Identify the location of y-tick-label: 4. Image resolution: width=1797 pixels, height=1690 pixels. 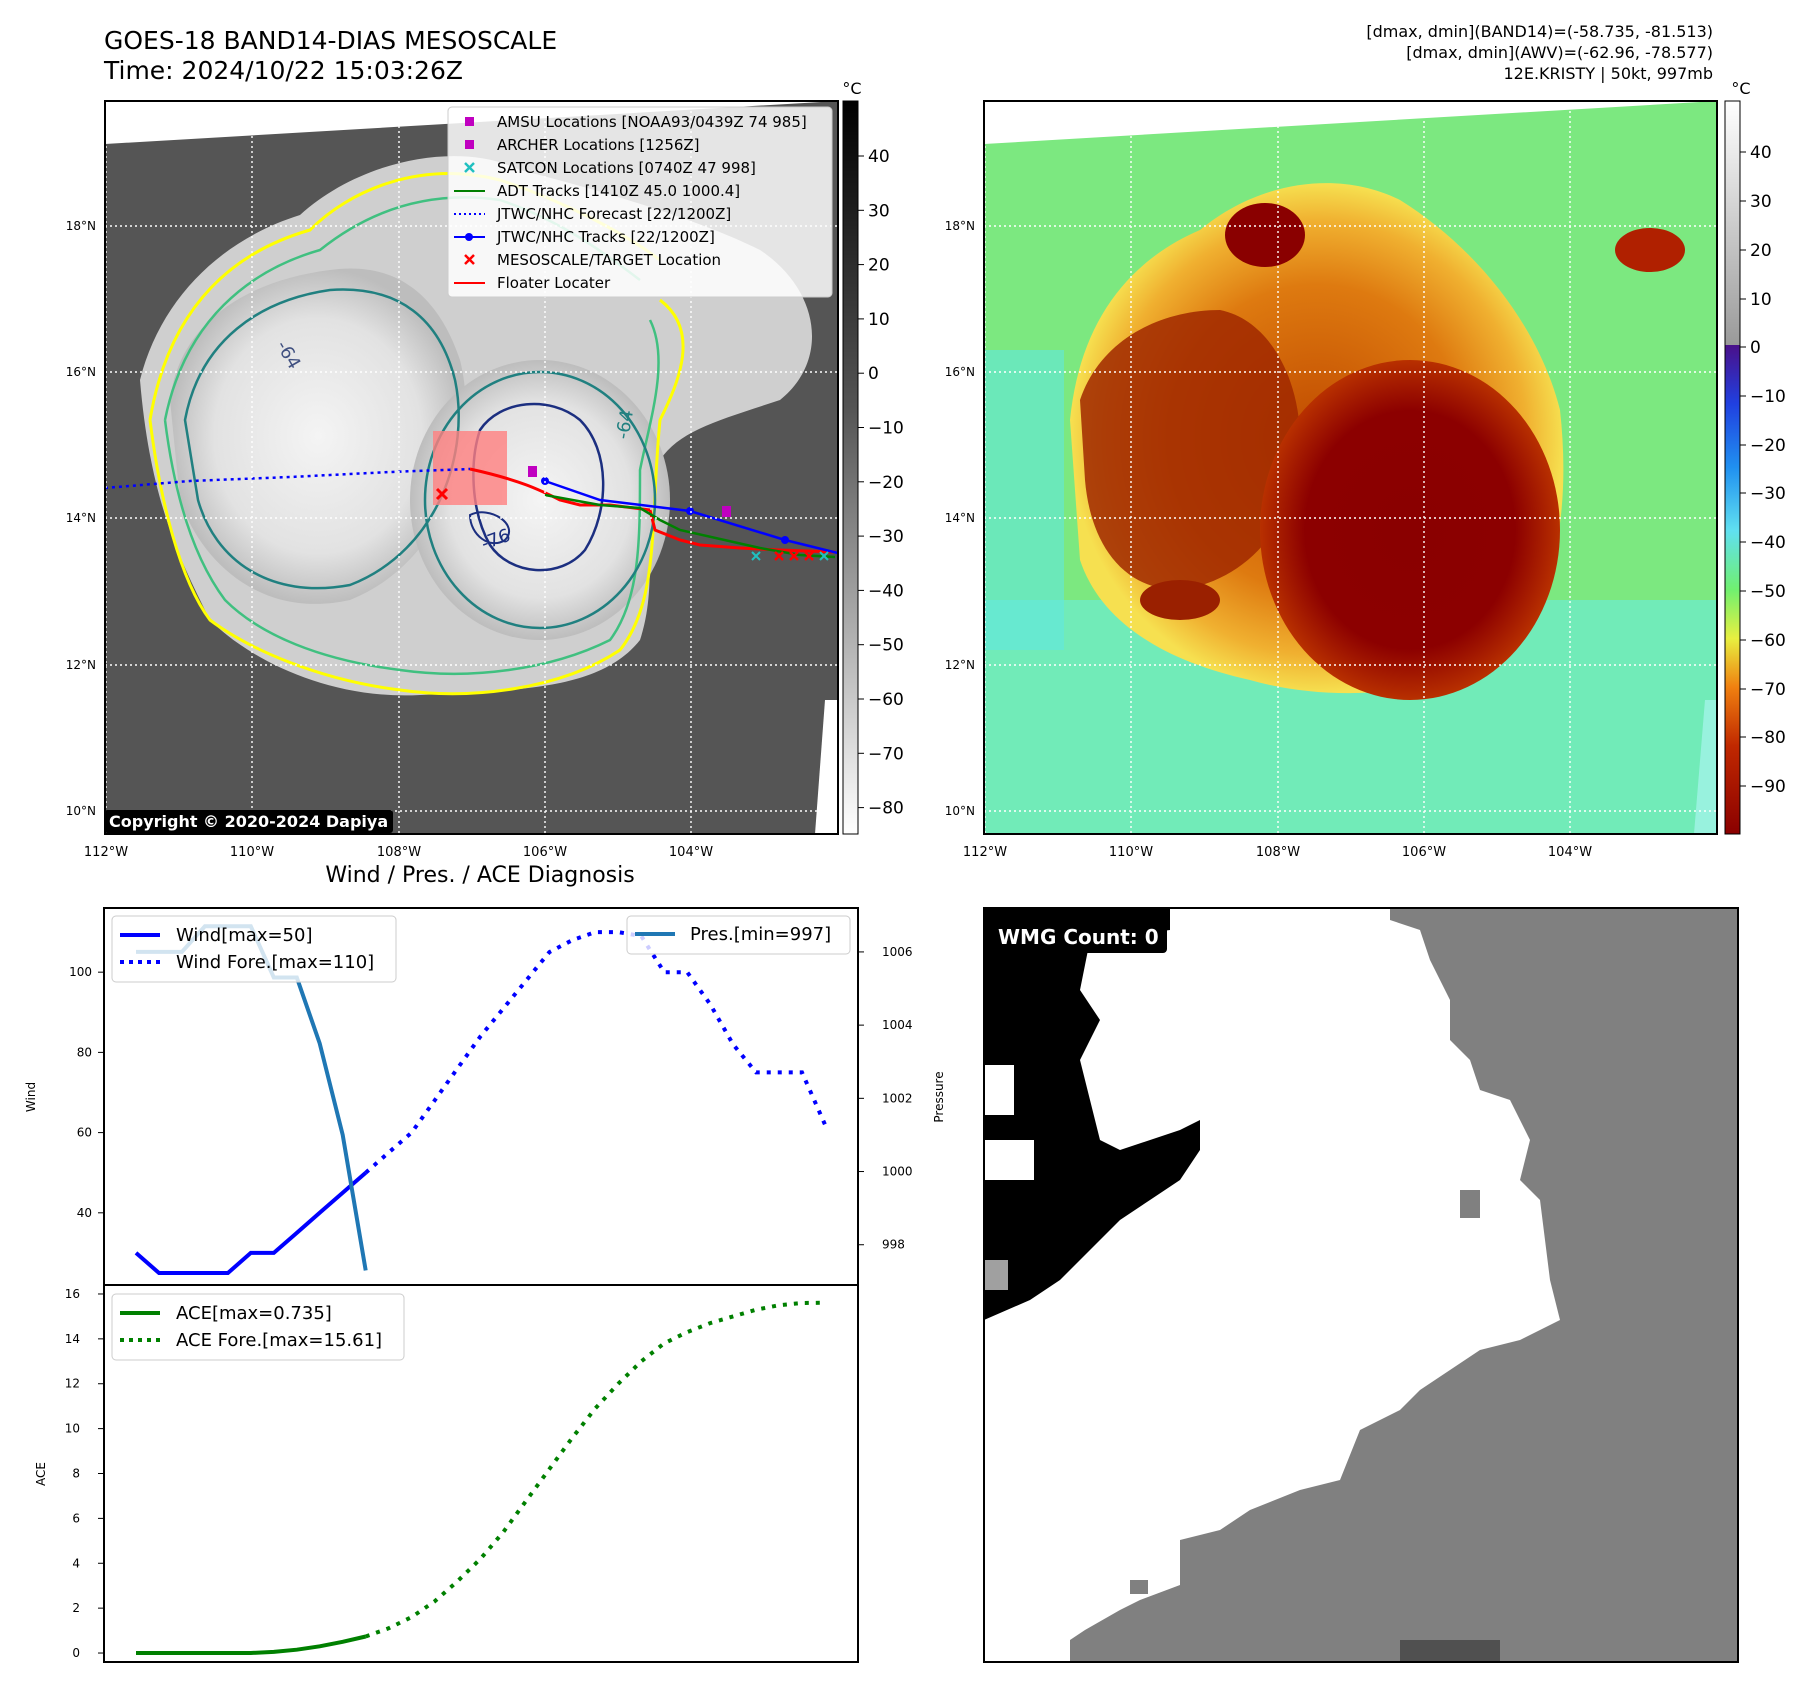
(76, 1563).